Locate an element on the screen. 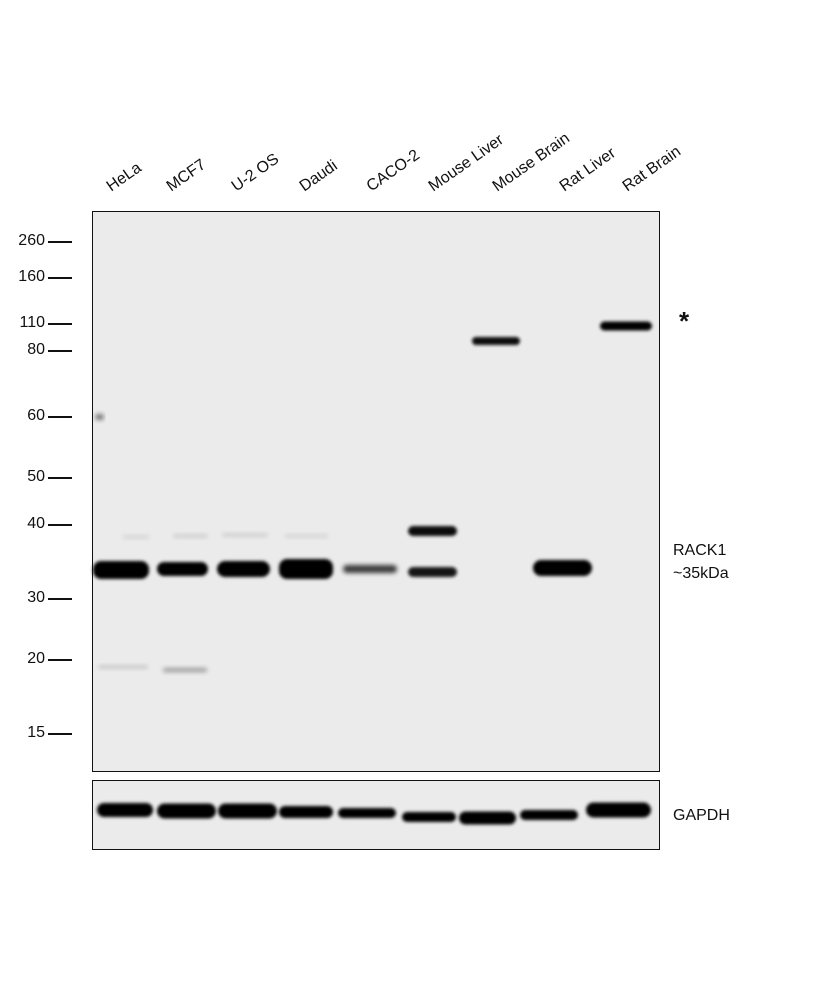  mw-marker: 110 is located at coordinates (36, 324).